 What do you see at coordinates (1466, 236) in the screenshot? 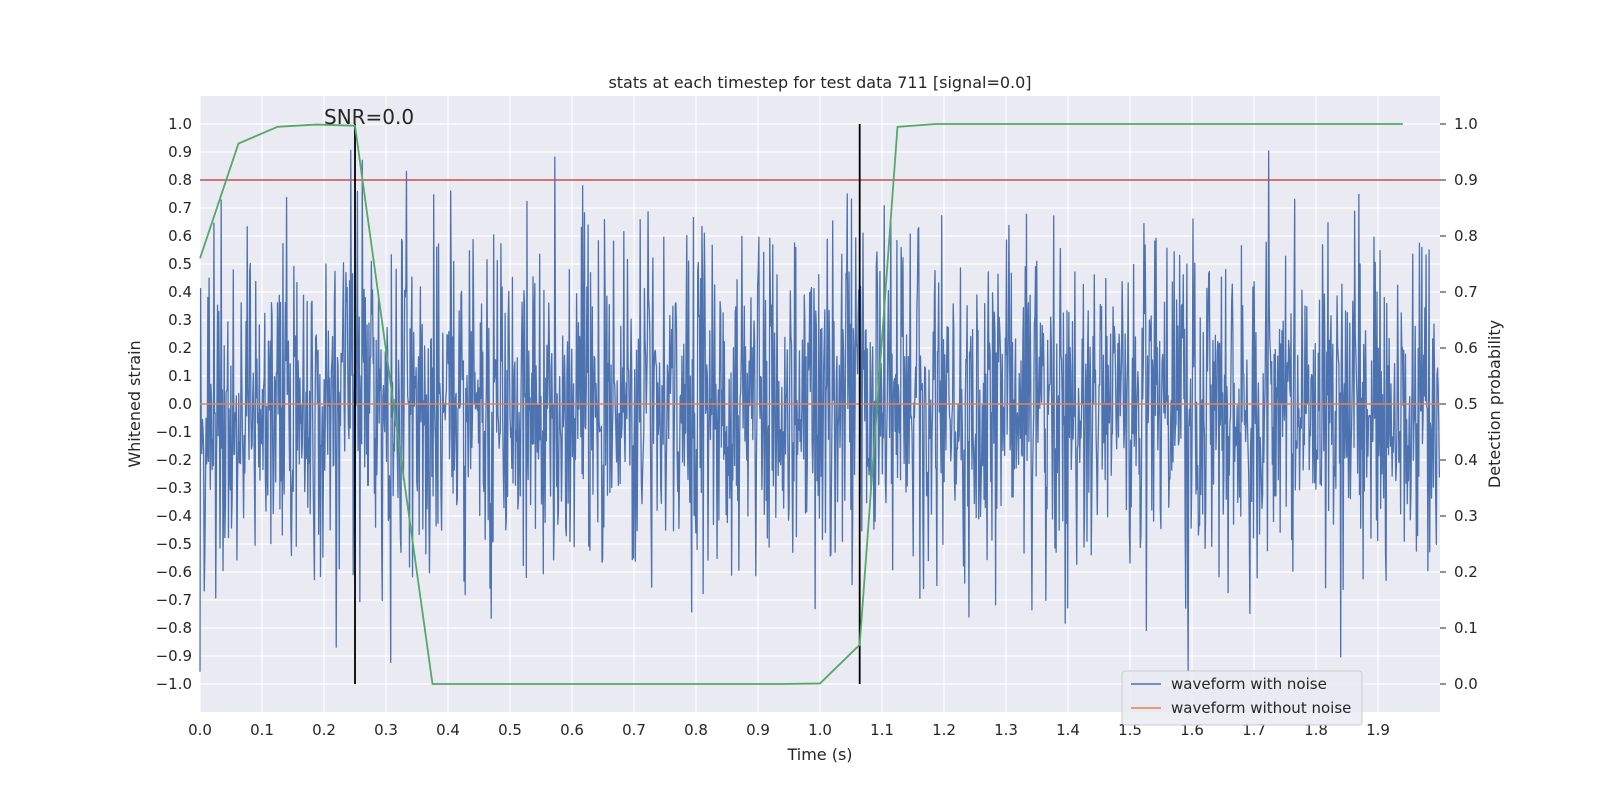
I see `y2-tick-label: 0.8` at bounding box center [1466, 236].